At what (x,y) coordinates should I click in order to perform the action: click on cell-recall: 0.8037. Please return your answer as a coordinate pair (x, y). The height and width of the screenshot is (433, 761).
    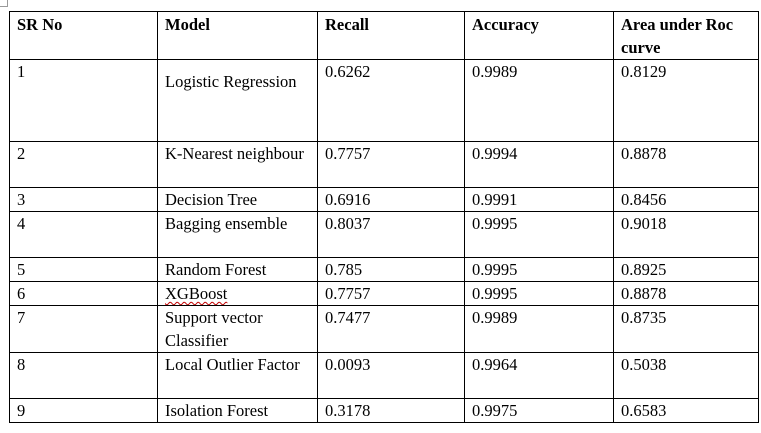
    Looking at the image, I should click on (391, 234).